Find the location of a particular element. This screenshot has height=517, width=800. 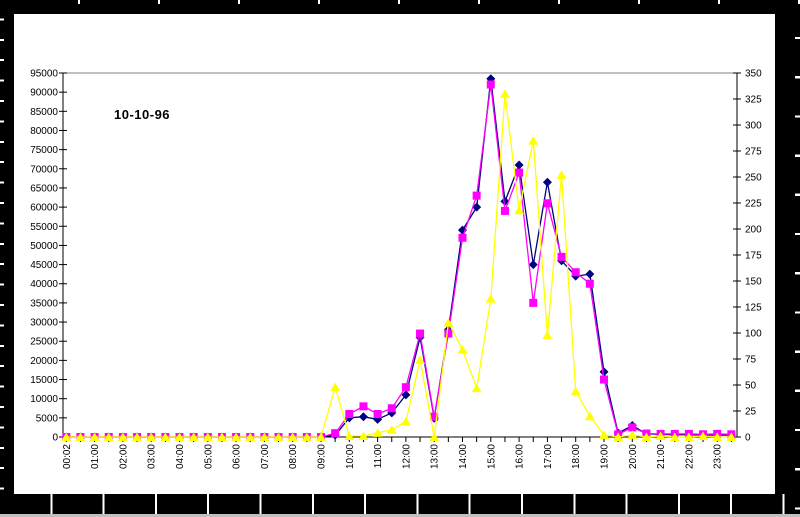

right-axis-labels: 0 25 50 75 100 125 150 175 200 225 250 275 300 325 350 is located at coordinates (747, 256).